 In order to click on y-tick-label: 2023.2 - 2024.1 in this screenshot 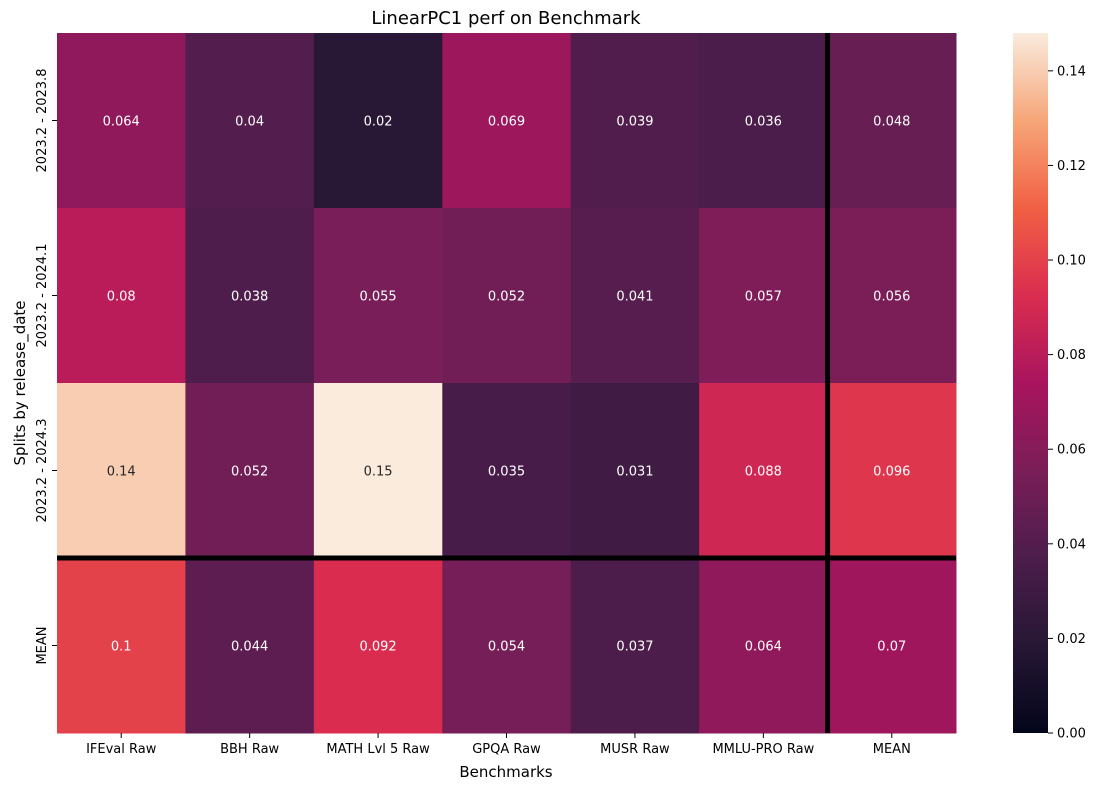, I will do `click(42, 296)`.